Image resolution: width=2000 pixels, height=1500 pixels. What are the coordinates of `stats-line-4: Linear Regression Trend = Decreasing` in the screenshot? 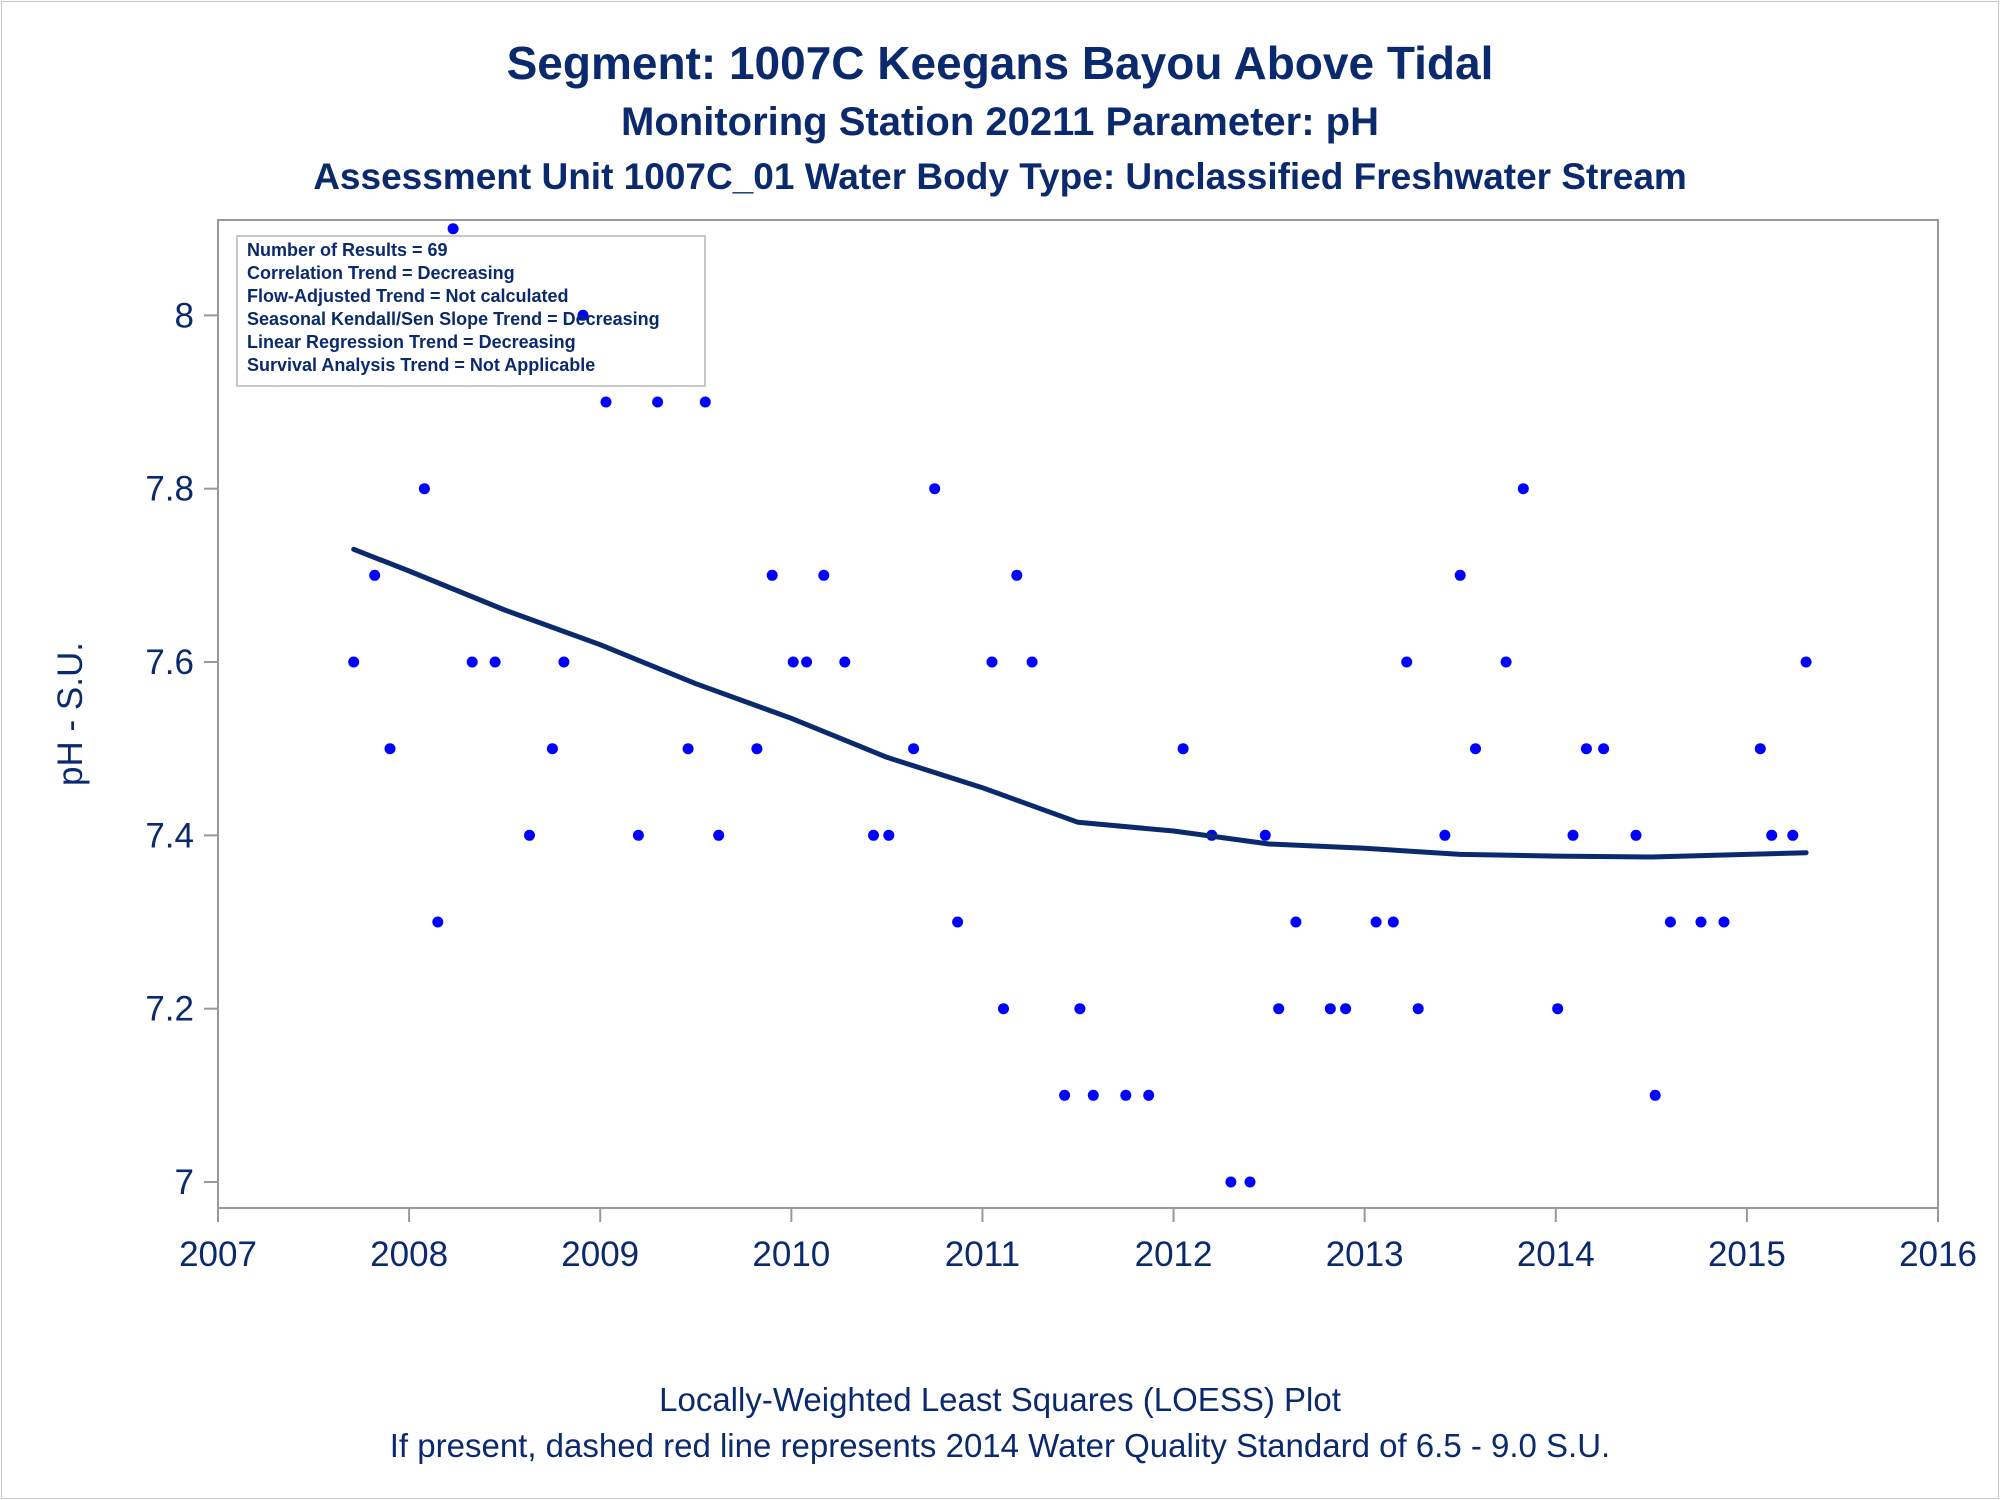 It's located at (411, 342).